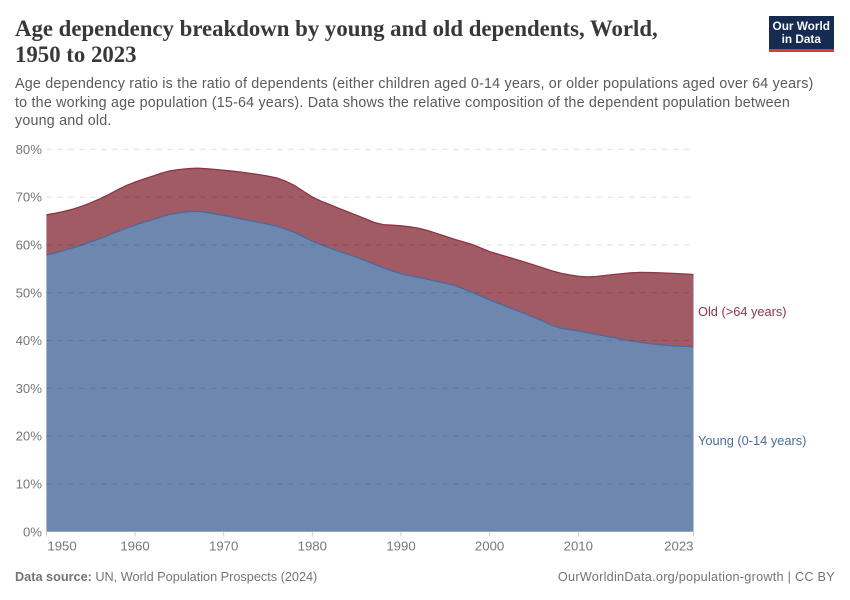 The width and height of the screenshot is (850, 600). I want to click on svg-text: 2000, so click(489, 546).